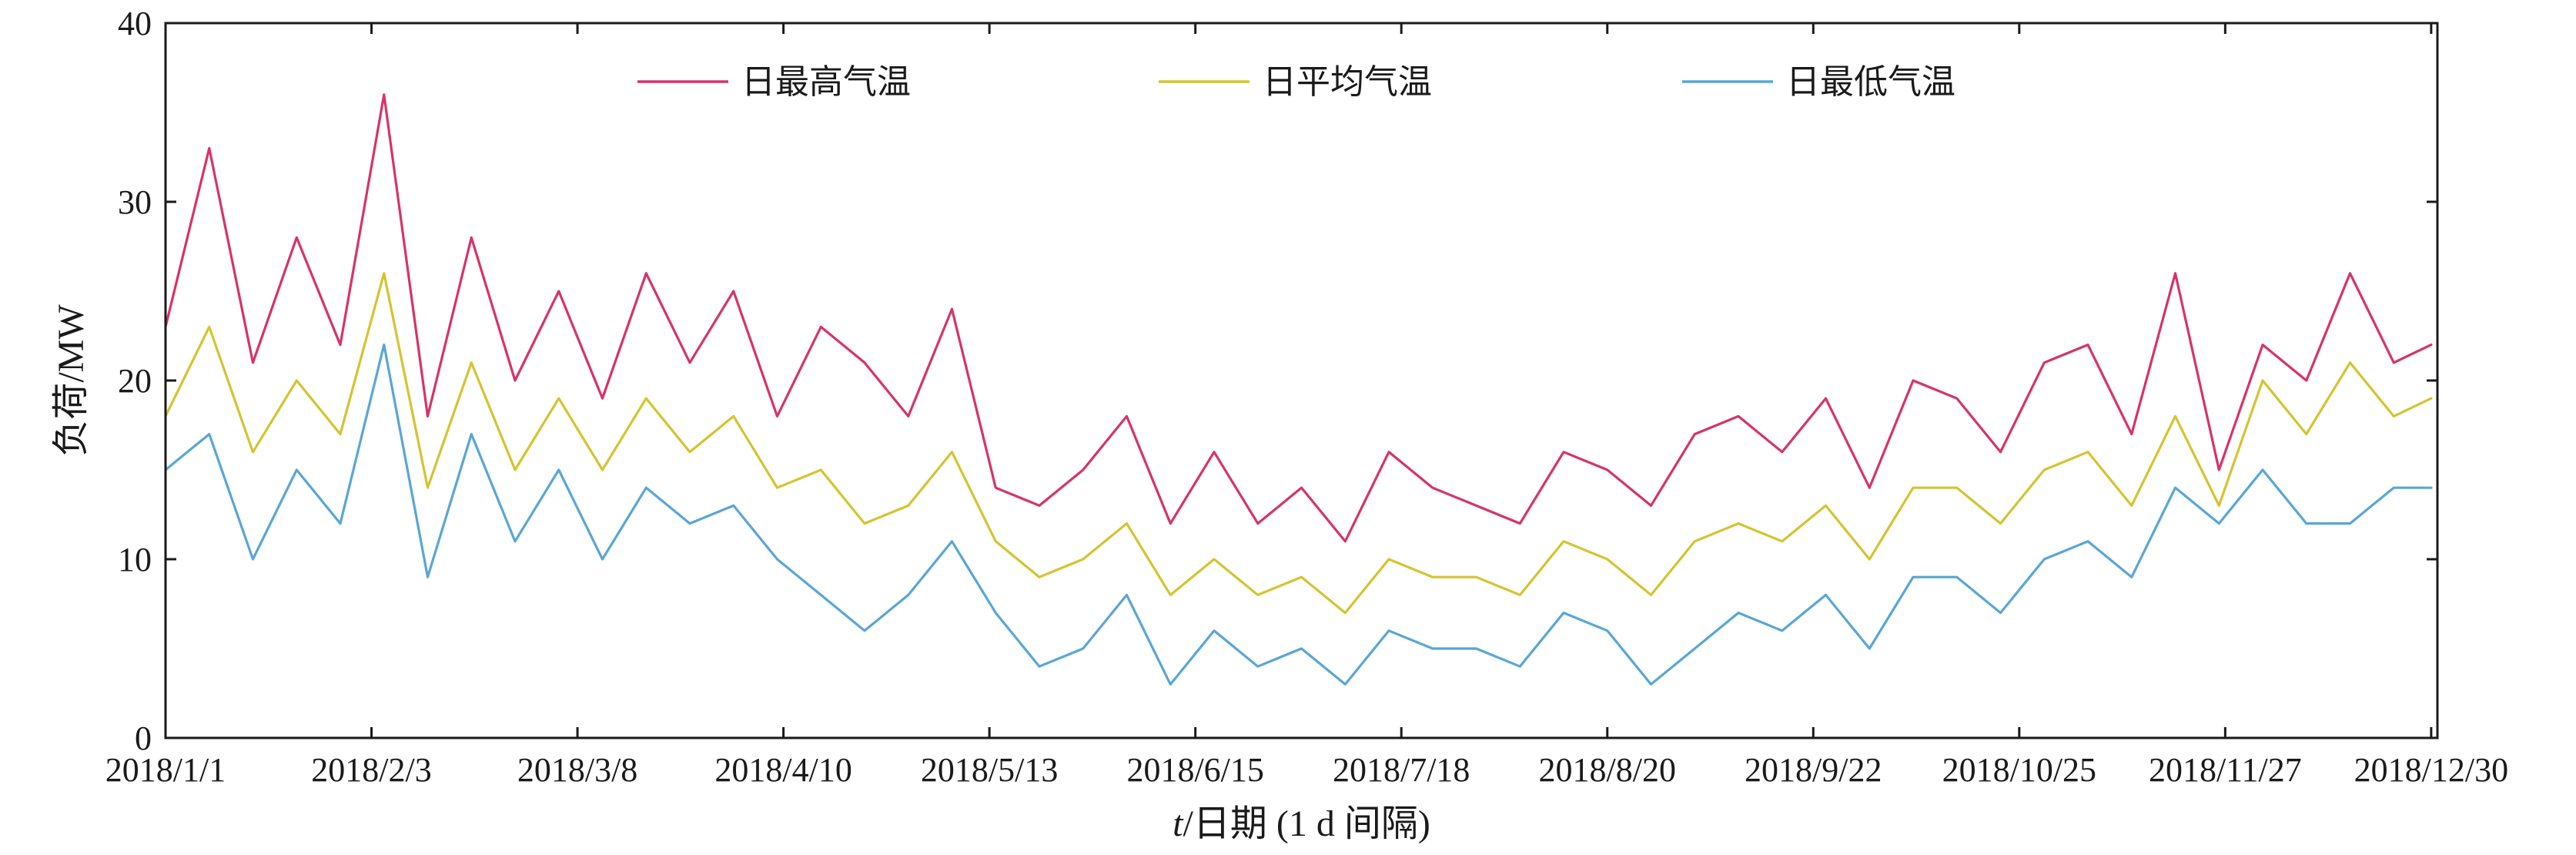 The width and height of the screenshot is (2576, 855). Describe the element at coordinates (1608, 770) in the screenshot. I see `x-tick-label: 2018/8/20` at that location.